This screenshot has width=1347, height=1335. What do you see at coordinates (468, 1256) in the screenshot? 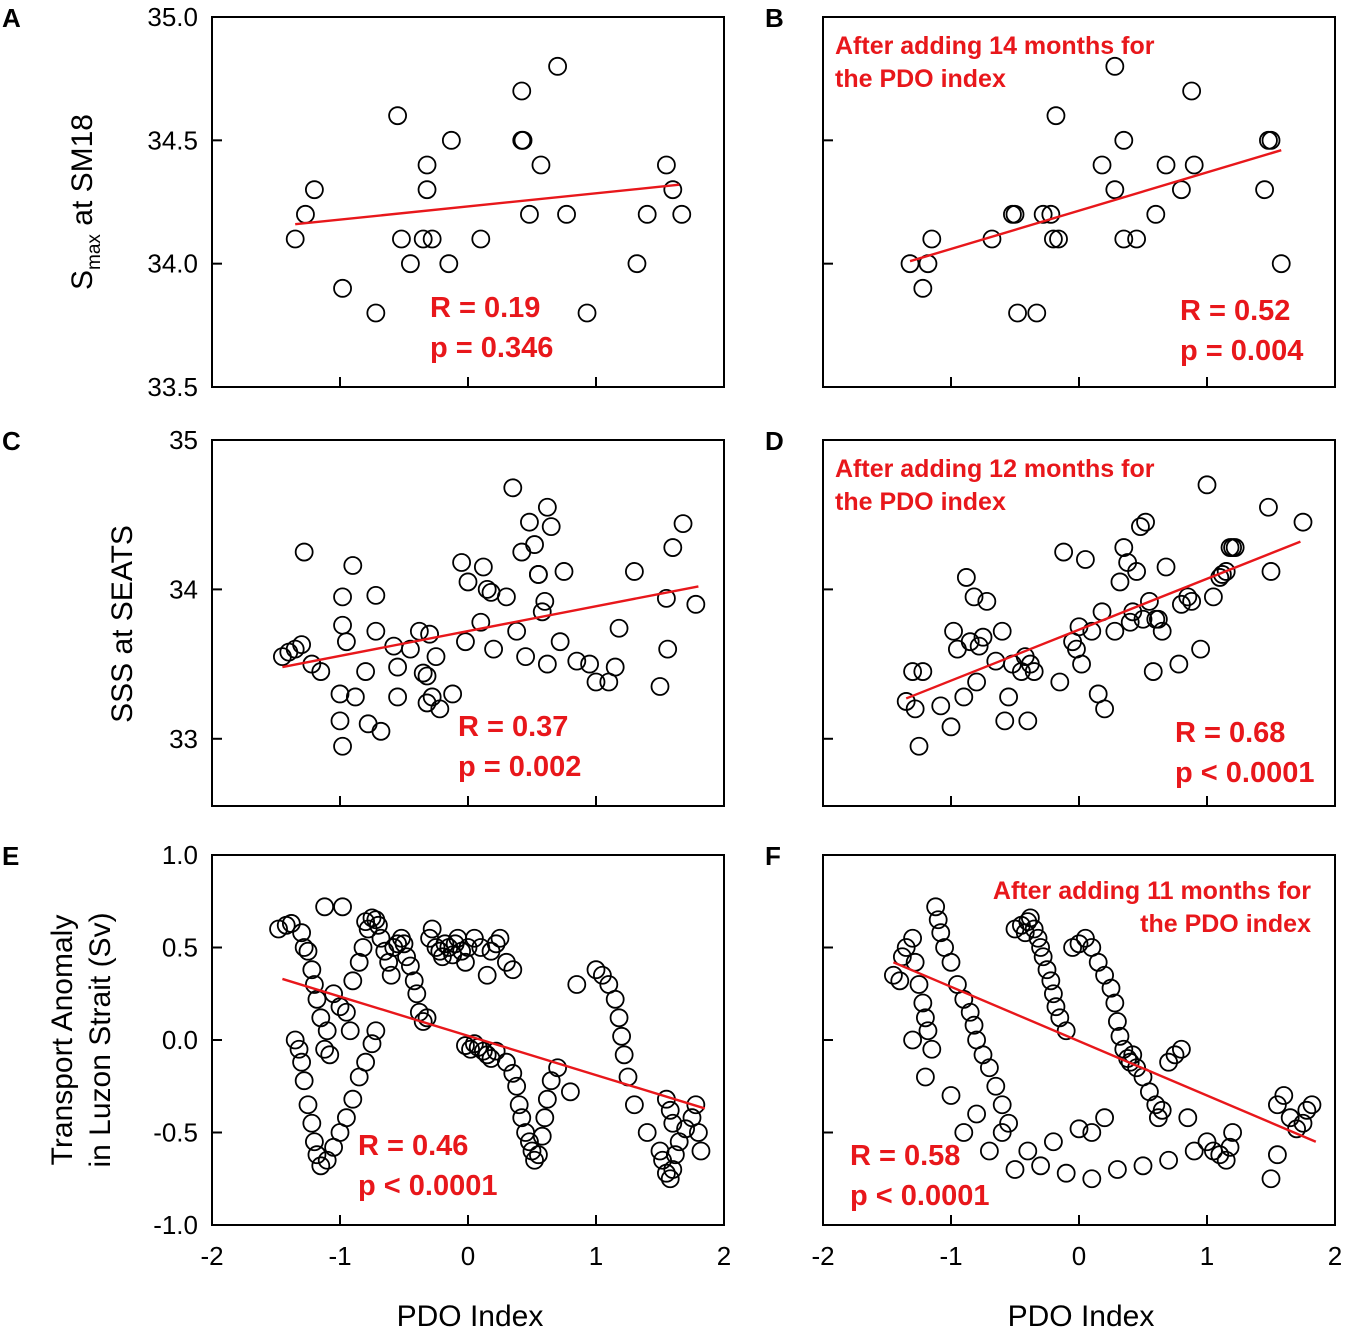
I see `x-tick-label: 0` at bounding box center [468, 1256].